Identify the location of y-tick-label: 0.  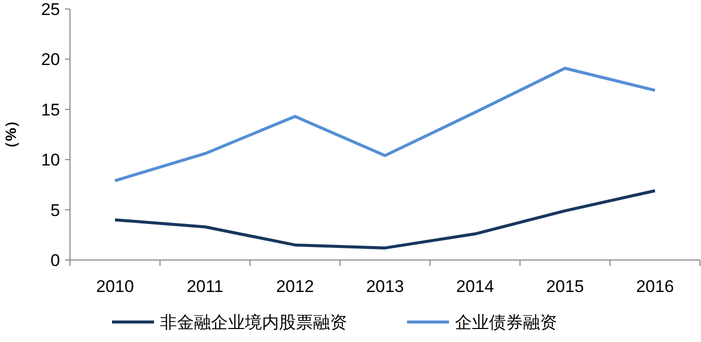
(55, 260).